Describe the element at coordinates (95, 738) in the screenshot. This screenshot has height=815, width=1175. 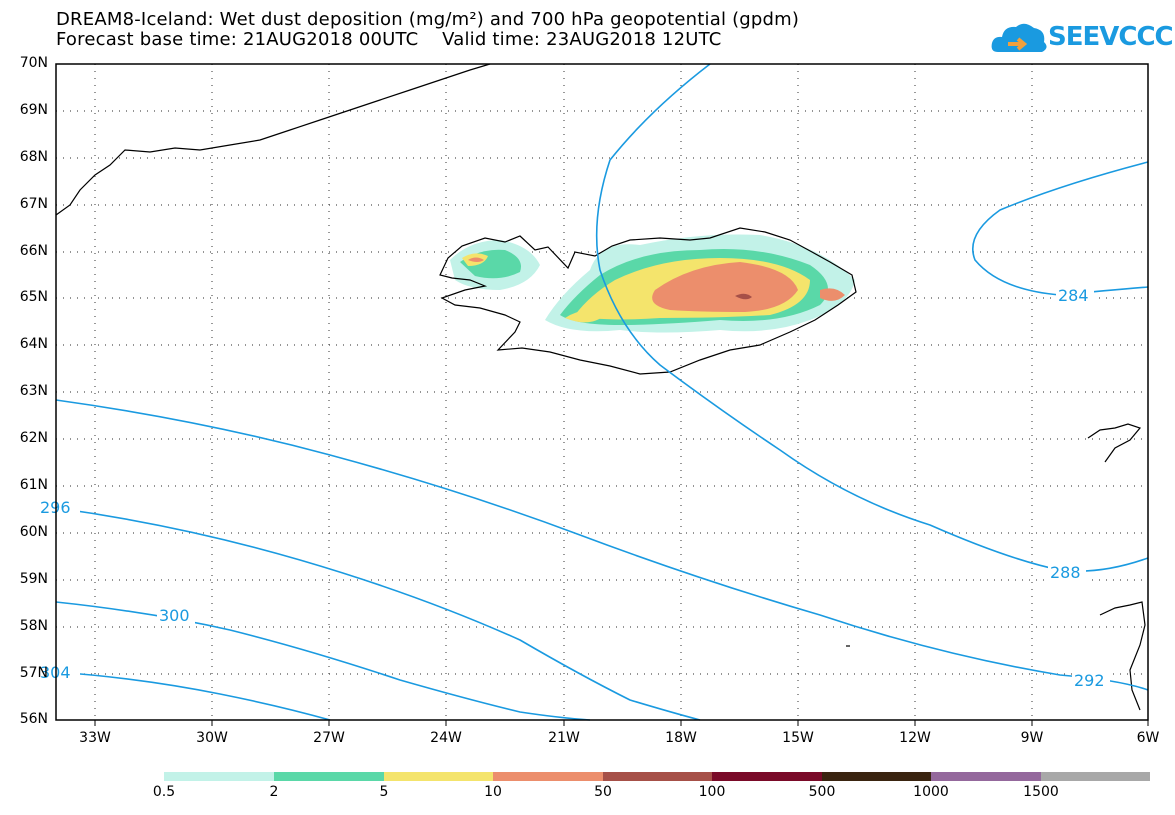
I see `lon-label: 33W` at that location.